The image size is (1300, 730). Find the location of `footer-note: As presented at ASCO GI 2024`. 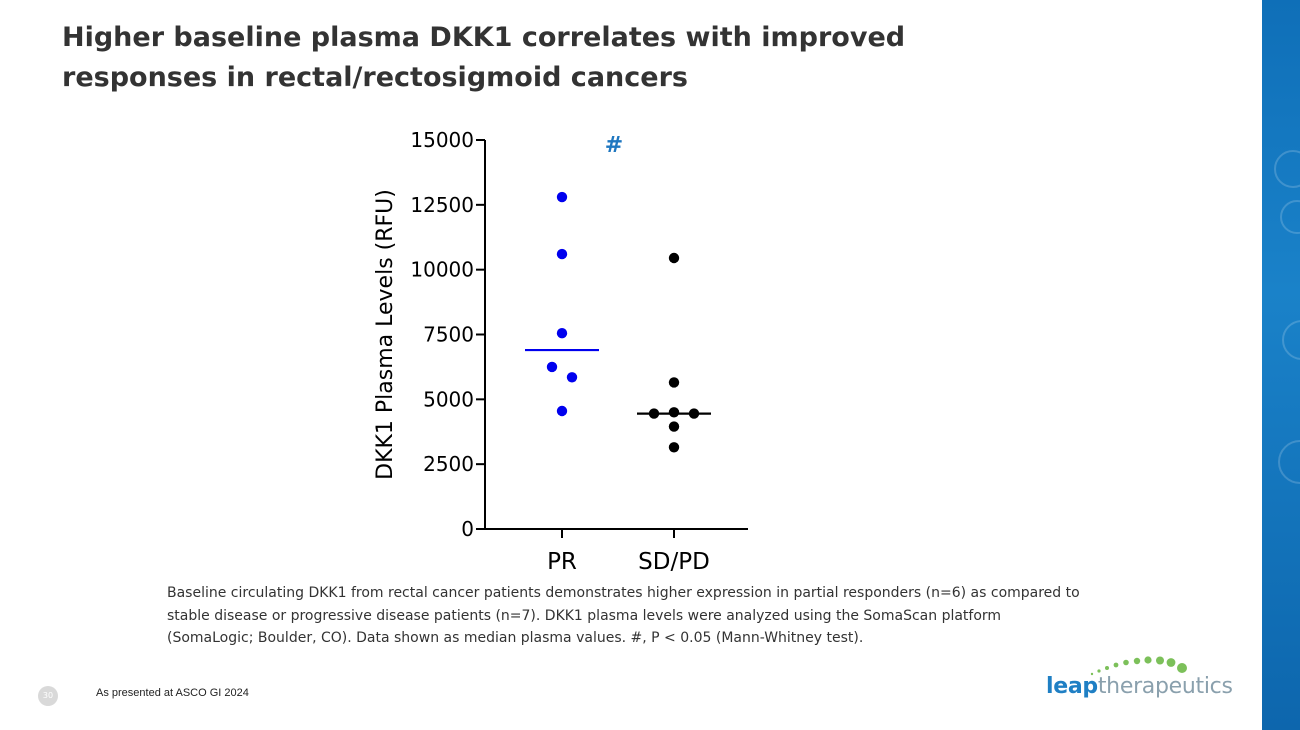

footer-note: As presented at ASCO GI 2024 is located at coordinates (172, 693).